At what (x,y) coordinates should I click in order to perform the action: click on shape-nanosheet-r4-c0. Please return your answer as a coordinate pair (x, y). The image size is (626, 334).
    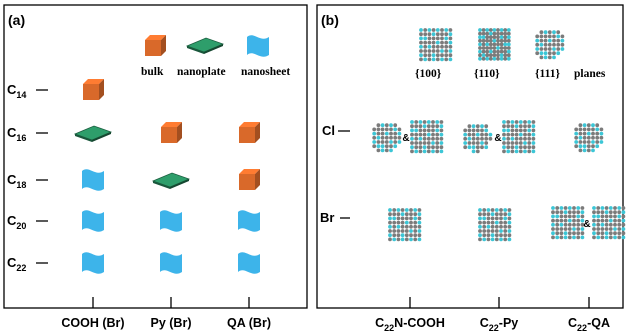
    Looking at the image, I should click on (93, 263).